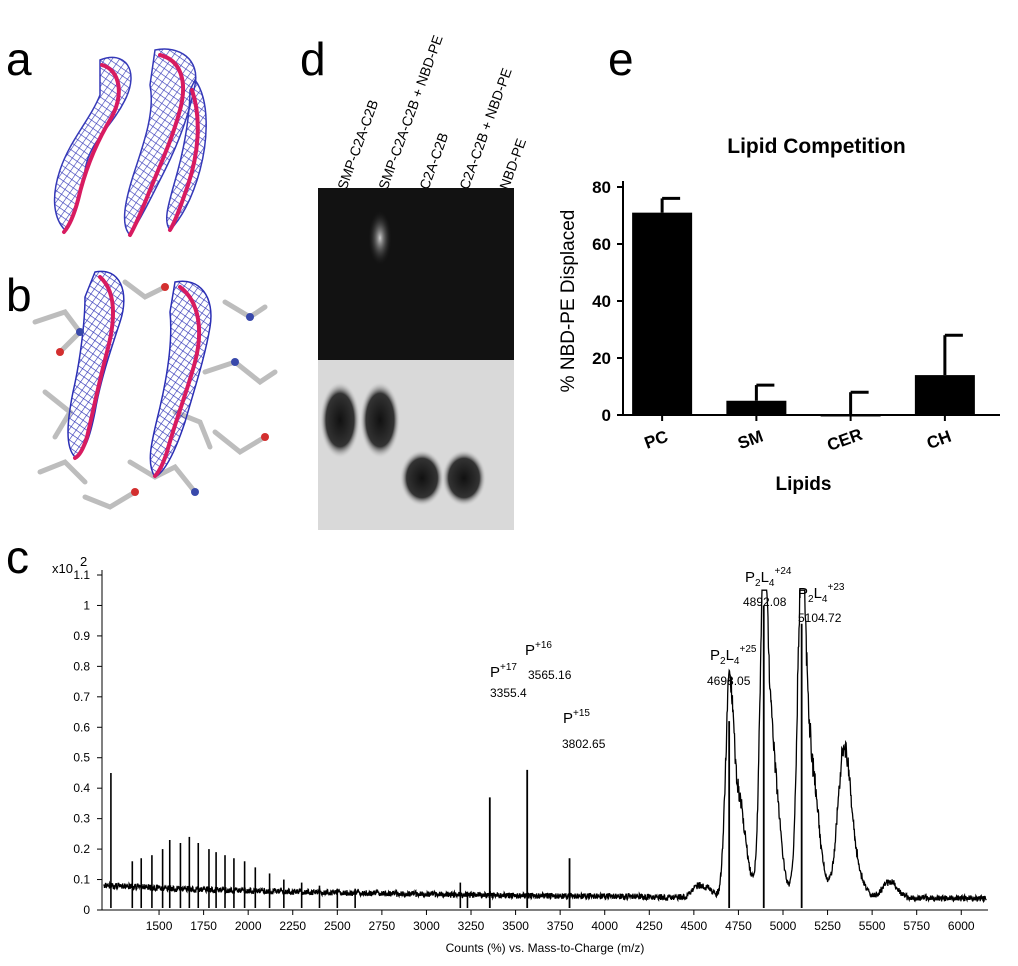  I want to click on peak-ion-label: P+17, so click(503, 671).